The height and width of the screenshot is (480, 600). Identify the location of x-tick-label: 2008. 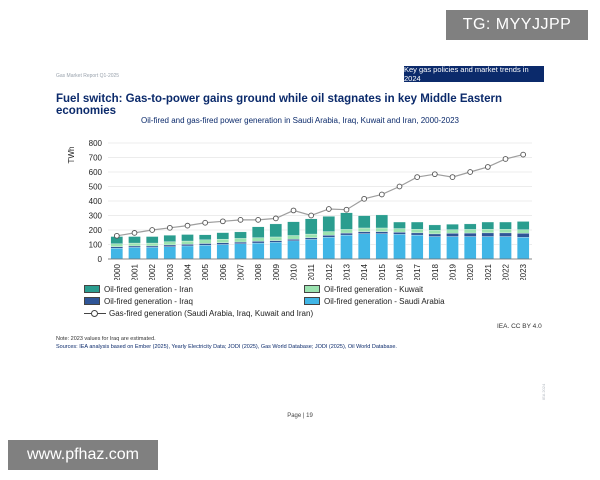
(258, 271).